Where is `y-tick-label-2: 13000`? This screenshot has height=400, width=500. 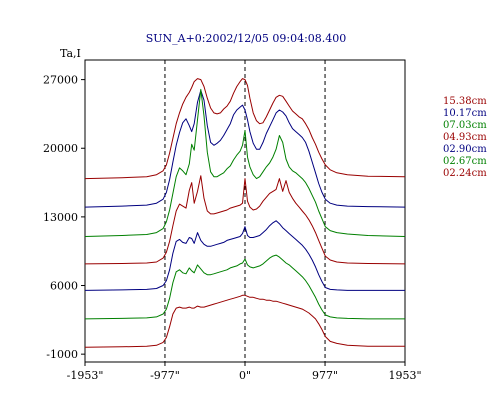
y-tick-label-2: 13000 is located at coordinates (60, 217).